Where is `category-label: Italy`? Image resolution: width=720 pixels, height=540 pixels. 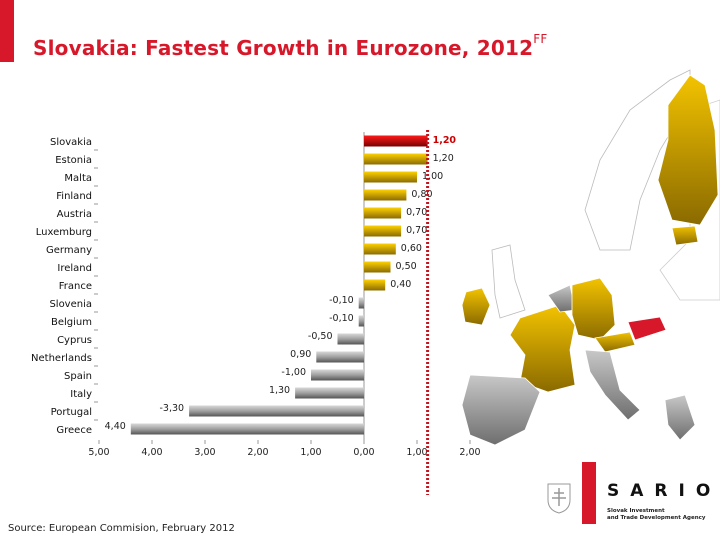 category-label: Italy is located at coordinates (81, 394).